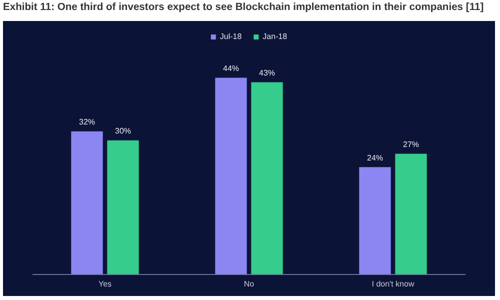 The width and height of the screenshot is (500, 300). I want to click on data-label: 44%, so click(231, 69).